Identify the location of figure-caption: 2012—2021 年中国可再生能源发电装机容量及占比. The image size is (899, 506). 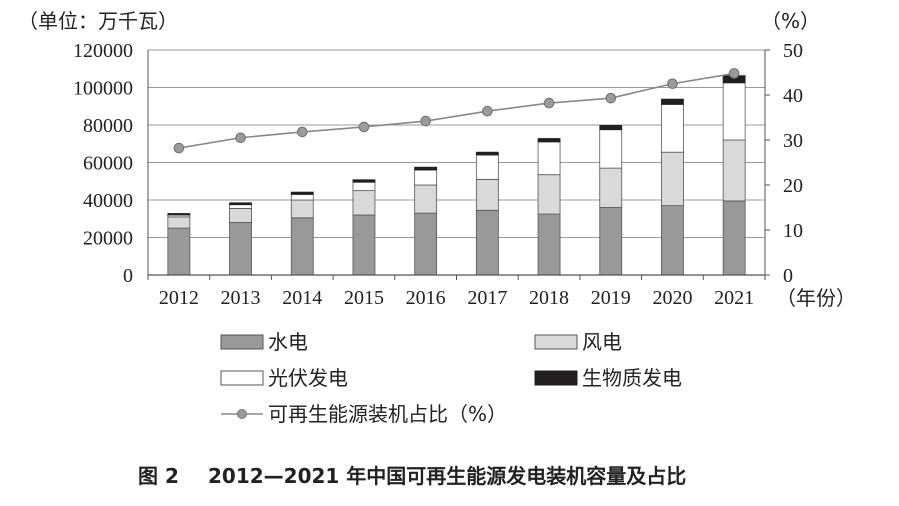
(447, 476).